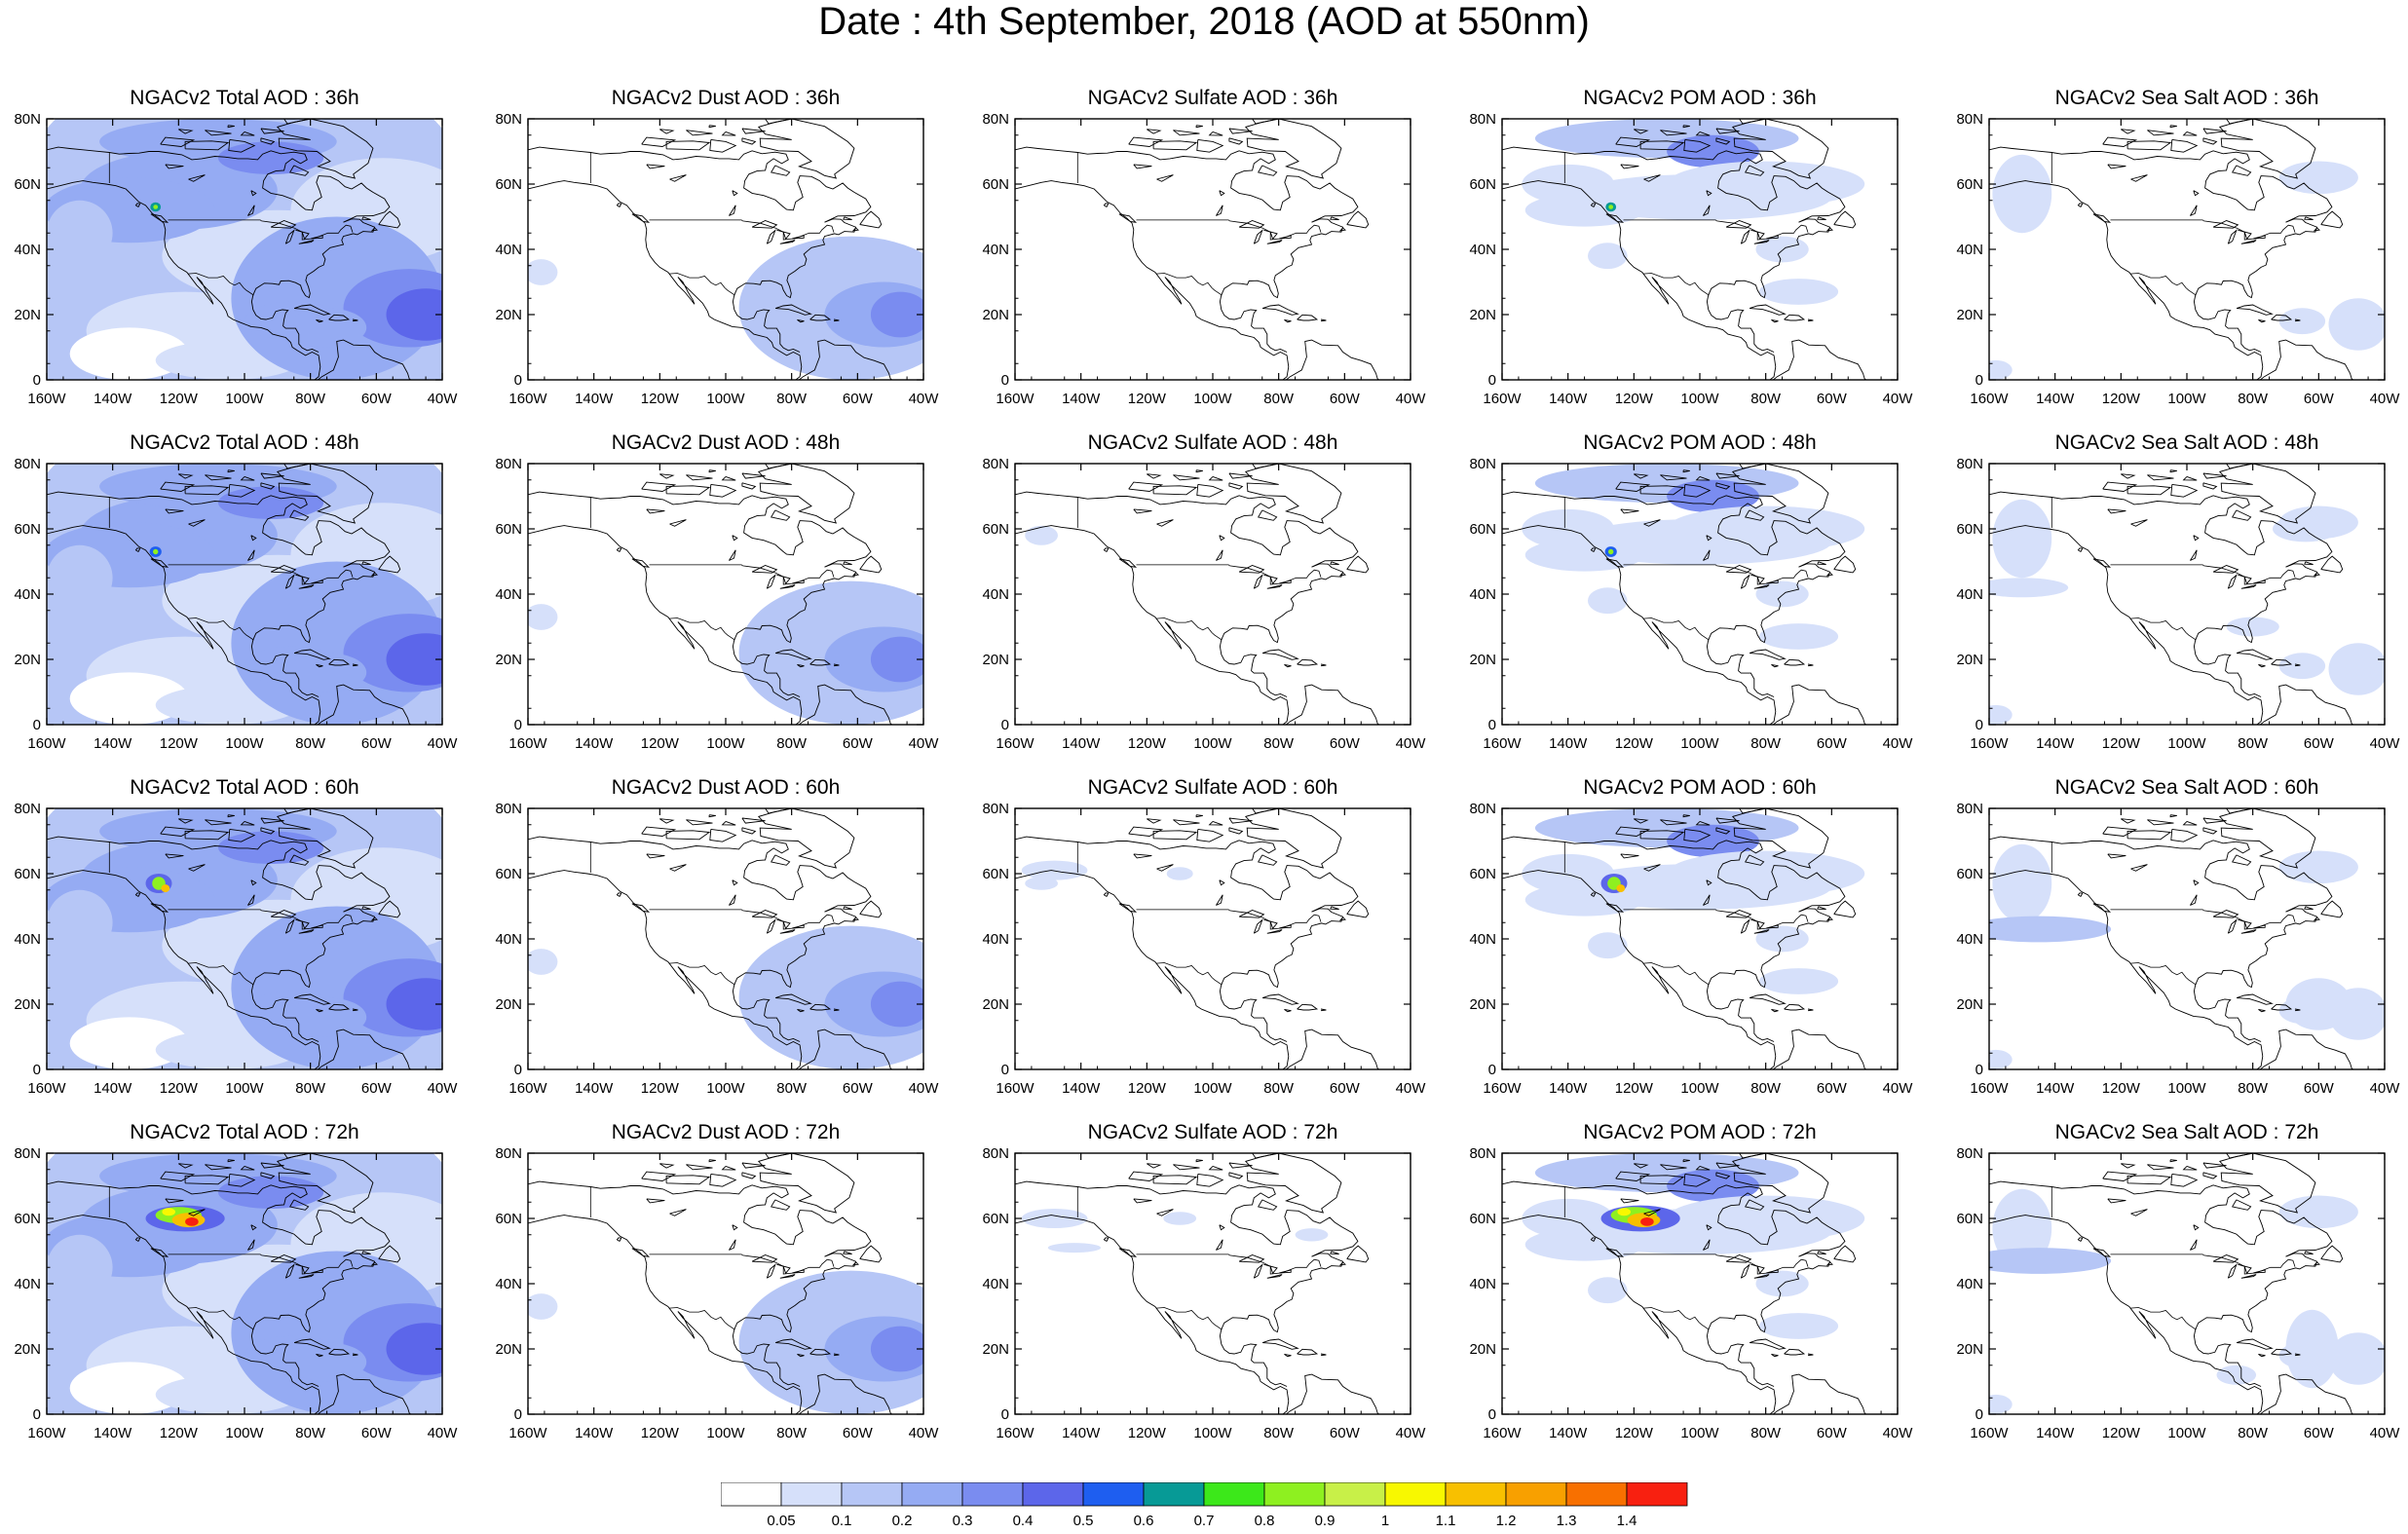 Image resolution: width=2408 pixels, height=1534 pixels. What do you see at coordinates (1482, 1005) in the screenshot?
I see `y-tick-label: 20N` at bounding box center [1482, 1005].